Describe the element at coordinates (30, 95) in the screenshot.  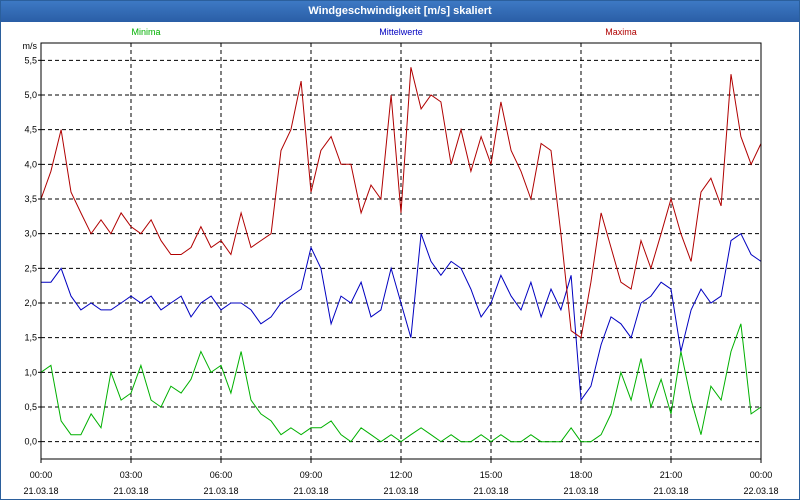
I see `y-tick-label: 5,0` at that location.